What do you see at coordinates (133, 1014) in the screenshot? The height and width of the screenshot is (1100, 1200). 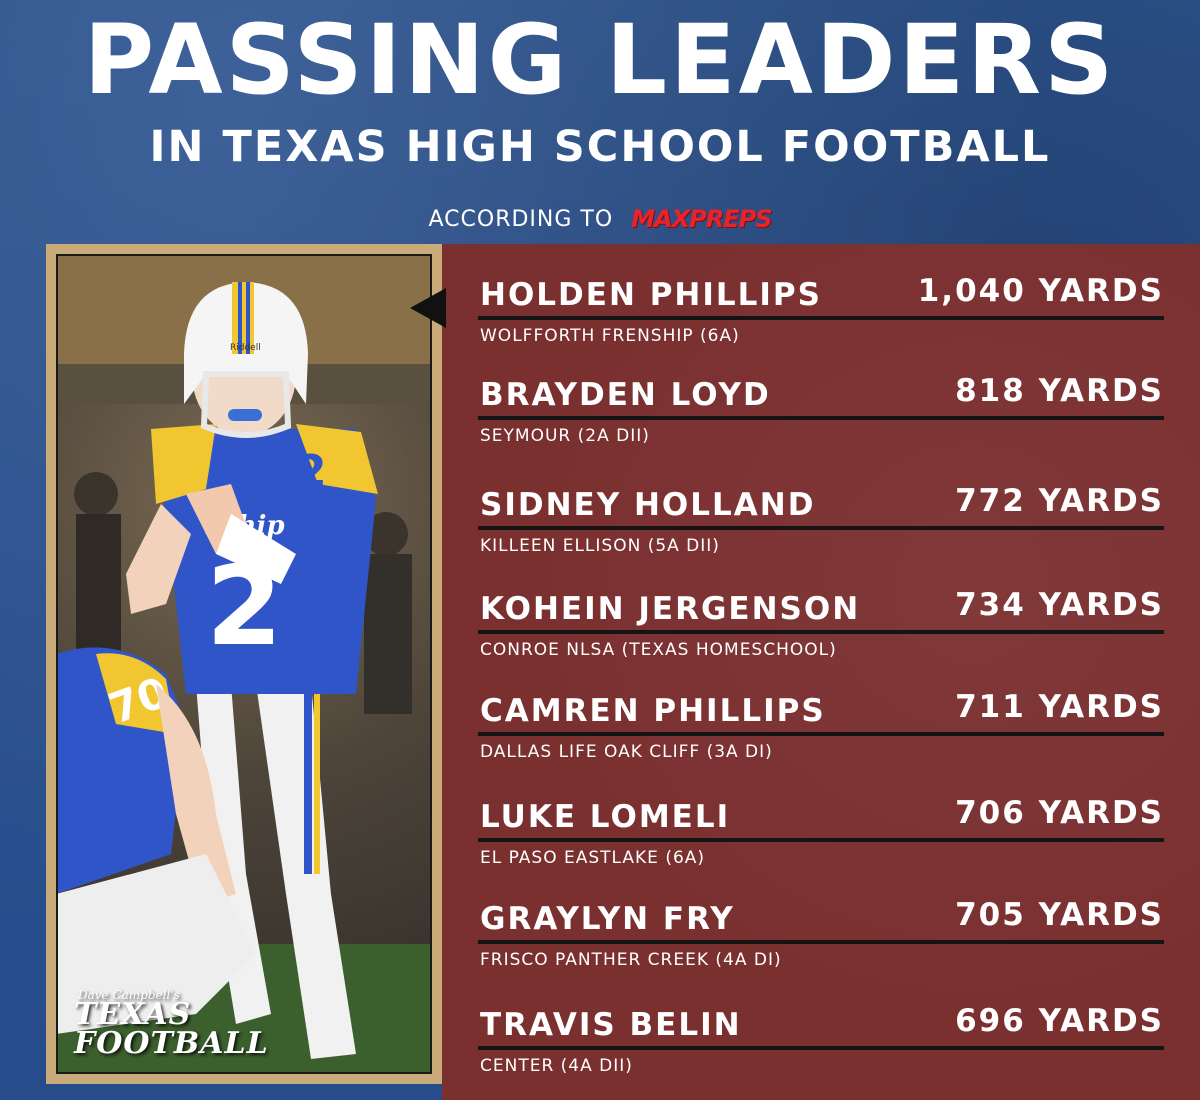 I see `logo-line-1: TEXAS` at bounding box center [133, 1014].